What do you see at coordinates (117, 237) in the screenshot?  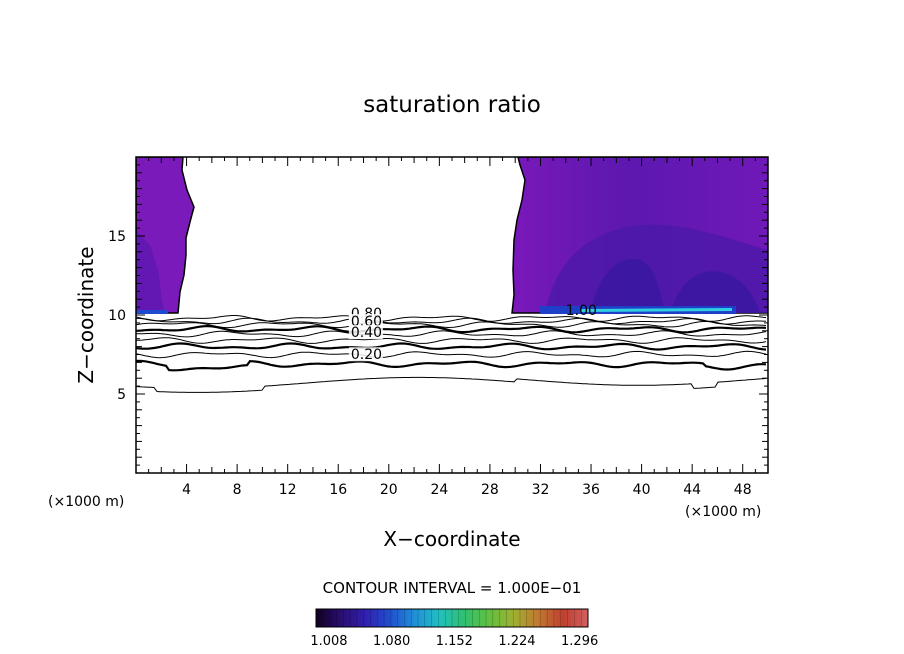 I see `y-tick-label: 15` at bounding box center [117, 237].